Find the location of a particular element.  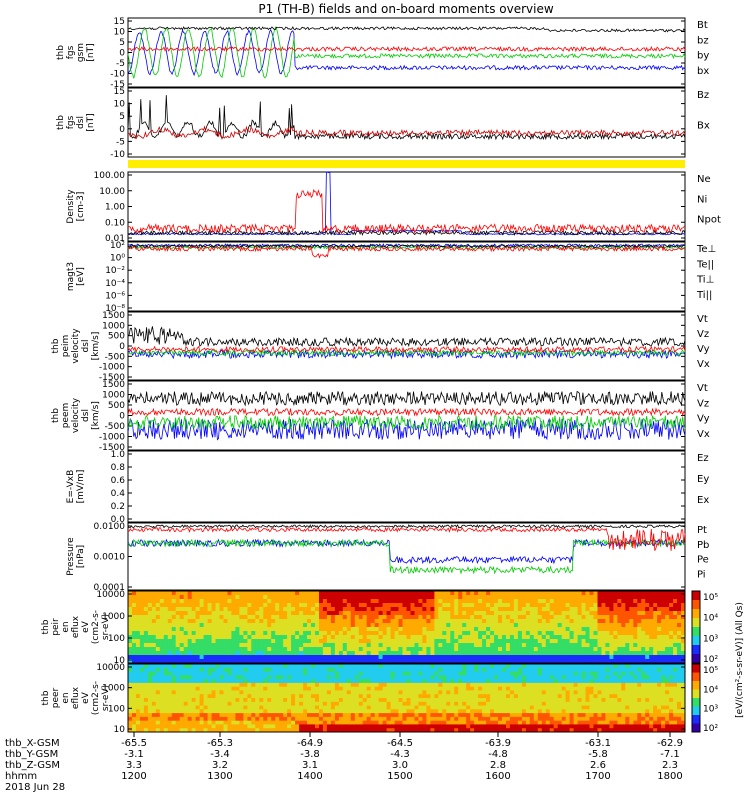

legend-Ni: Ni is located at coordinates (702, 199).